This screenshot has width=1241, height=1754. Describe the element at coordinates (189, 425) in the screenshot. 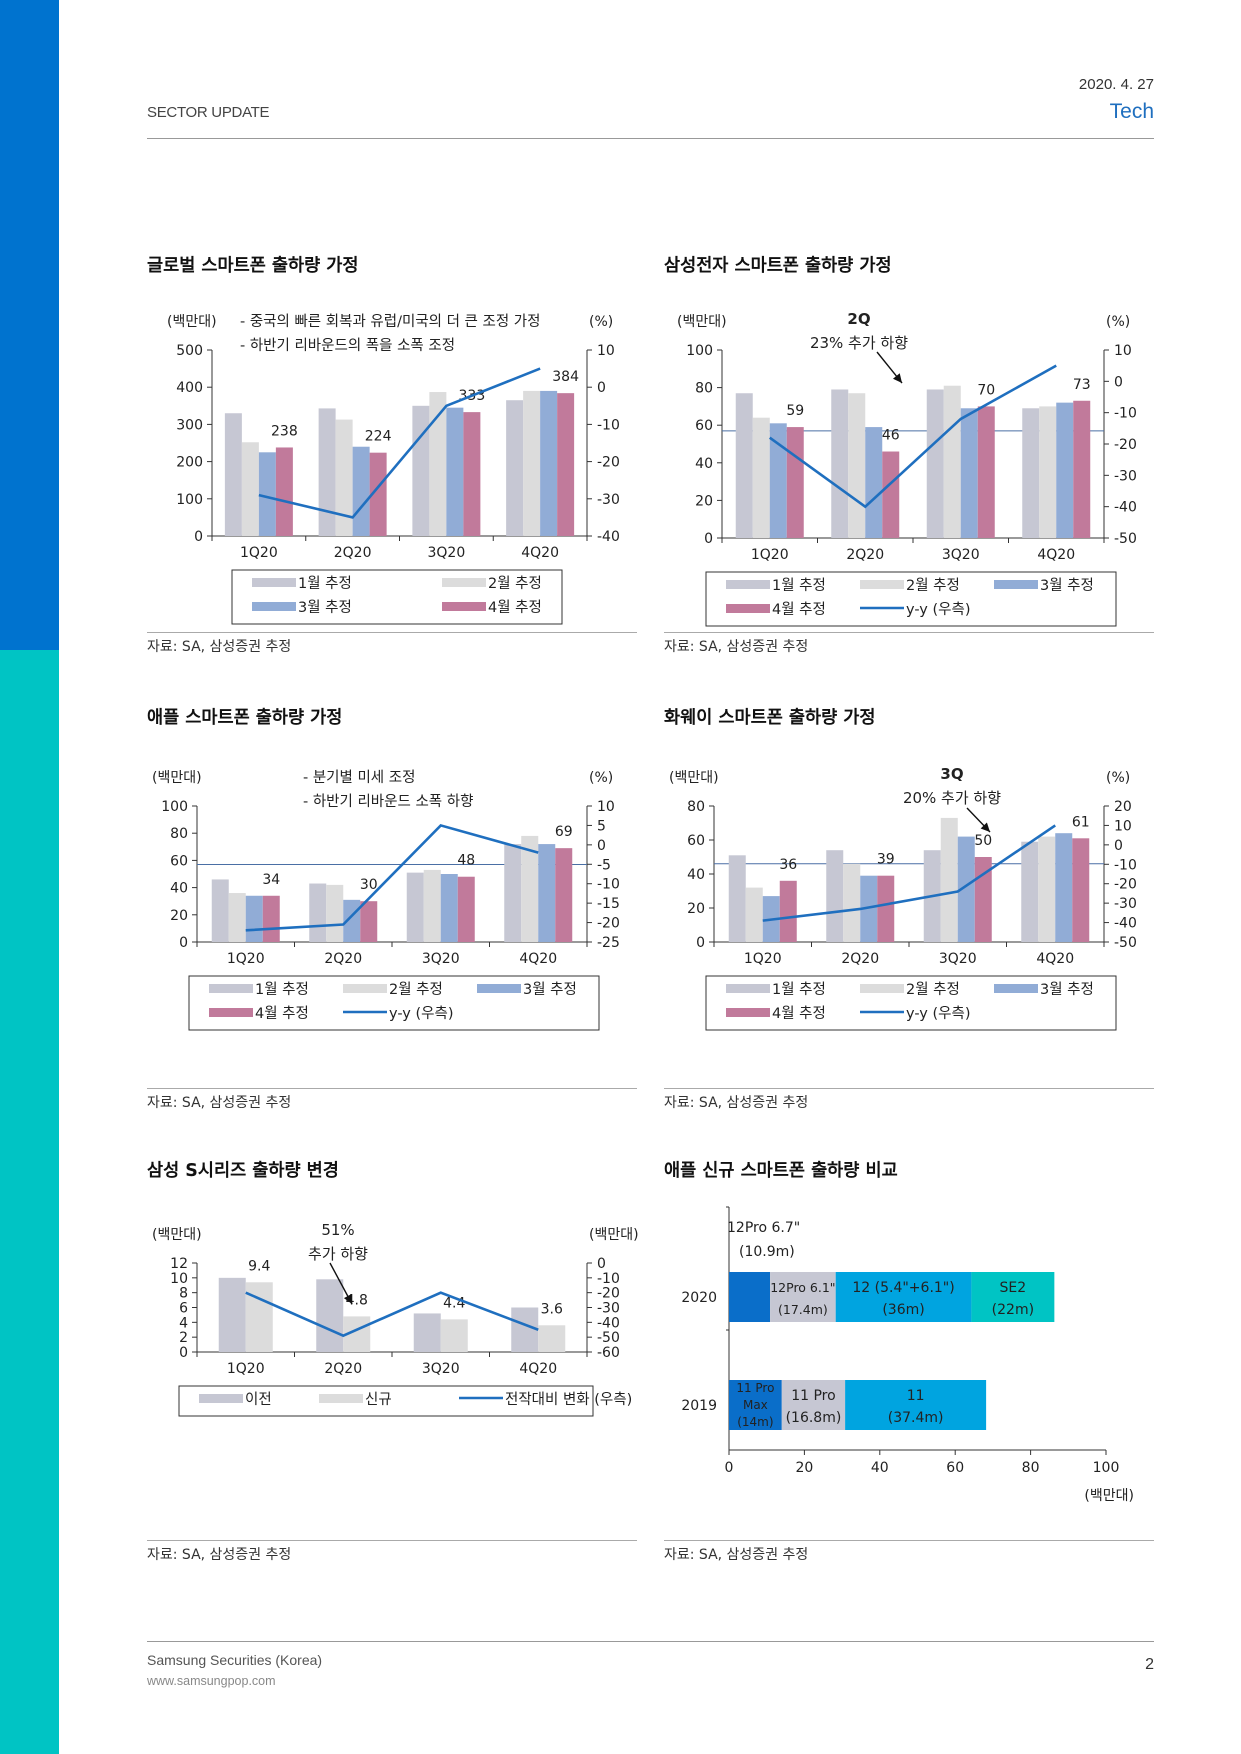

I see `y-tick-label: 300` at that location.